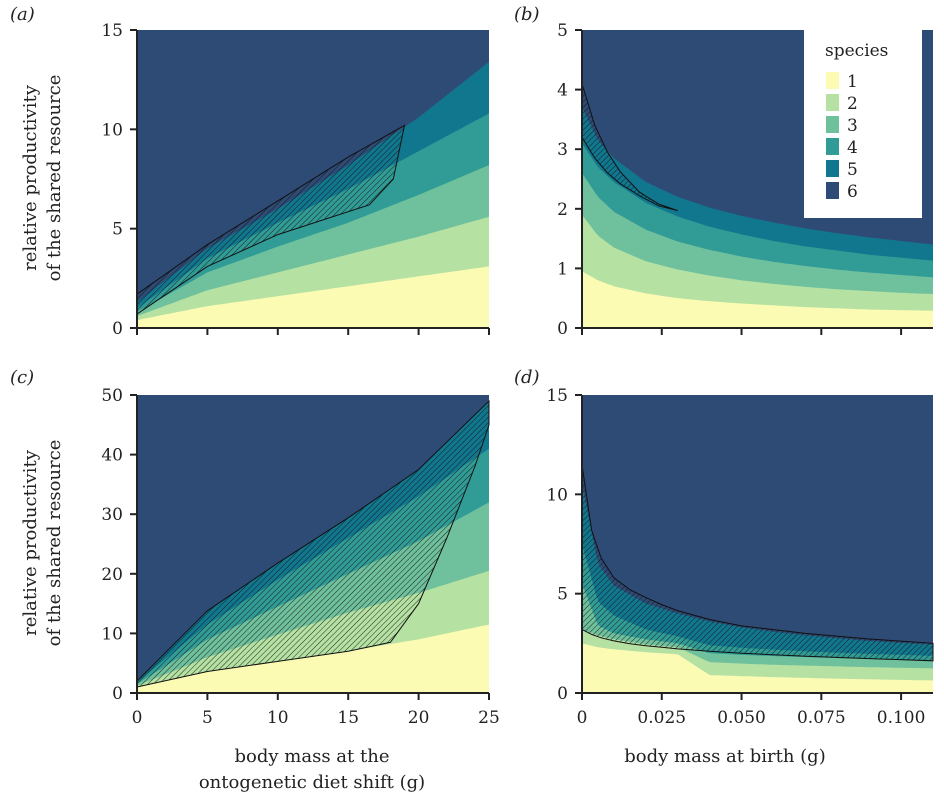 This screenshot has height=801, width=944. Describe the element at coordinates (852, 104) in the screenshot. I see `legend-label-2: 2` at that location.